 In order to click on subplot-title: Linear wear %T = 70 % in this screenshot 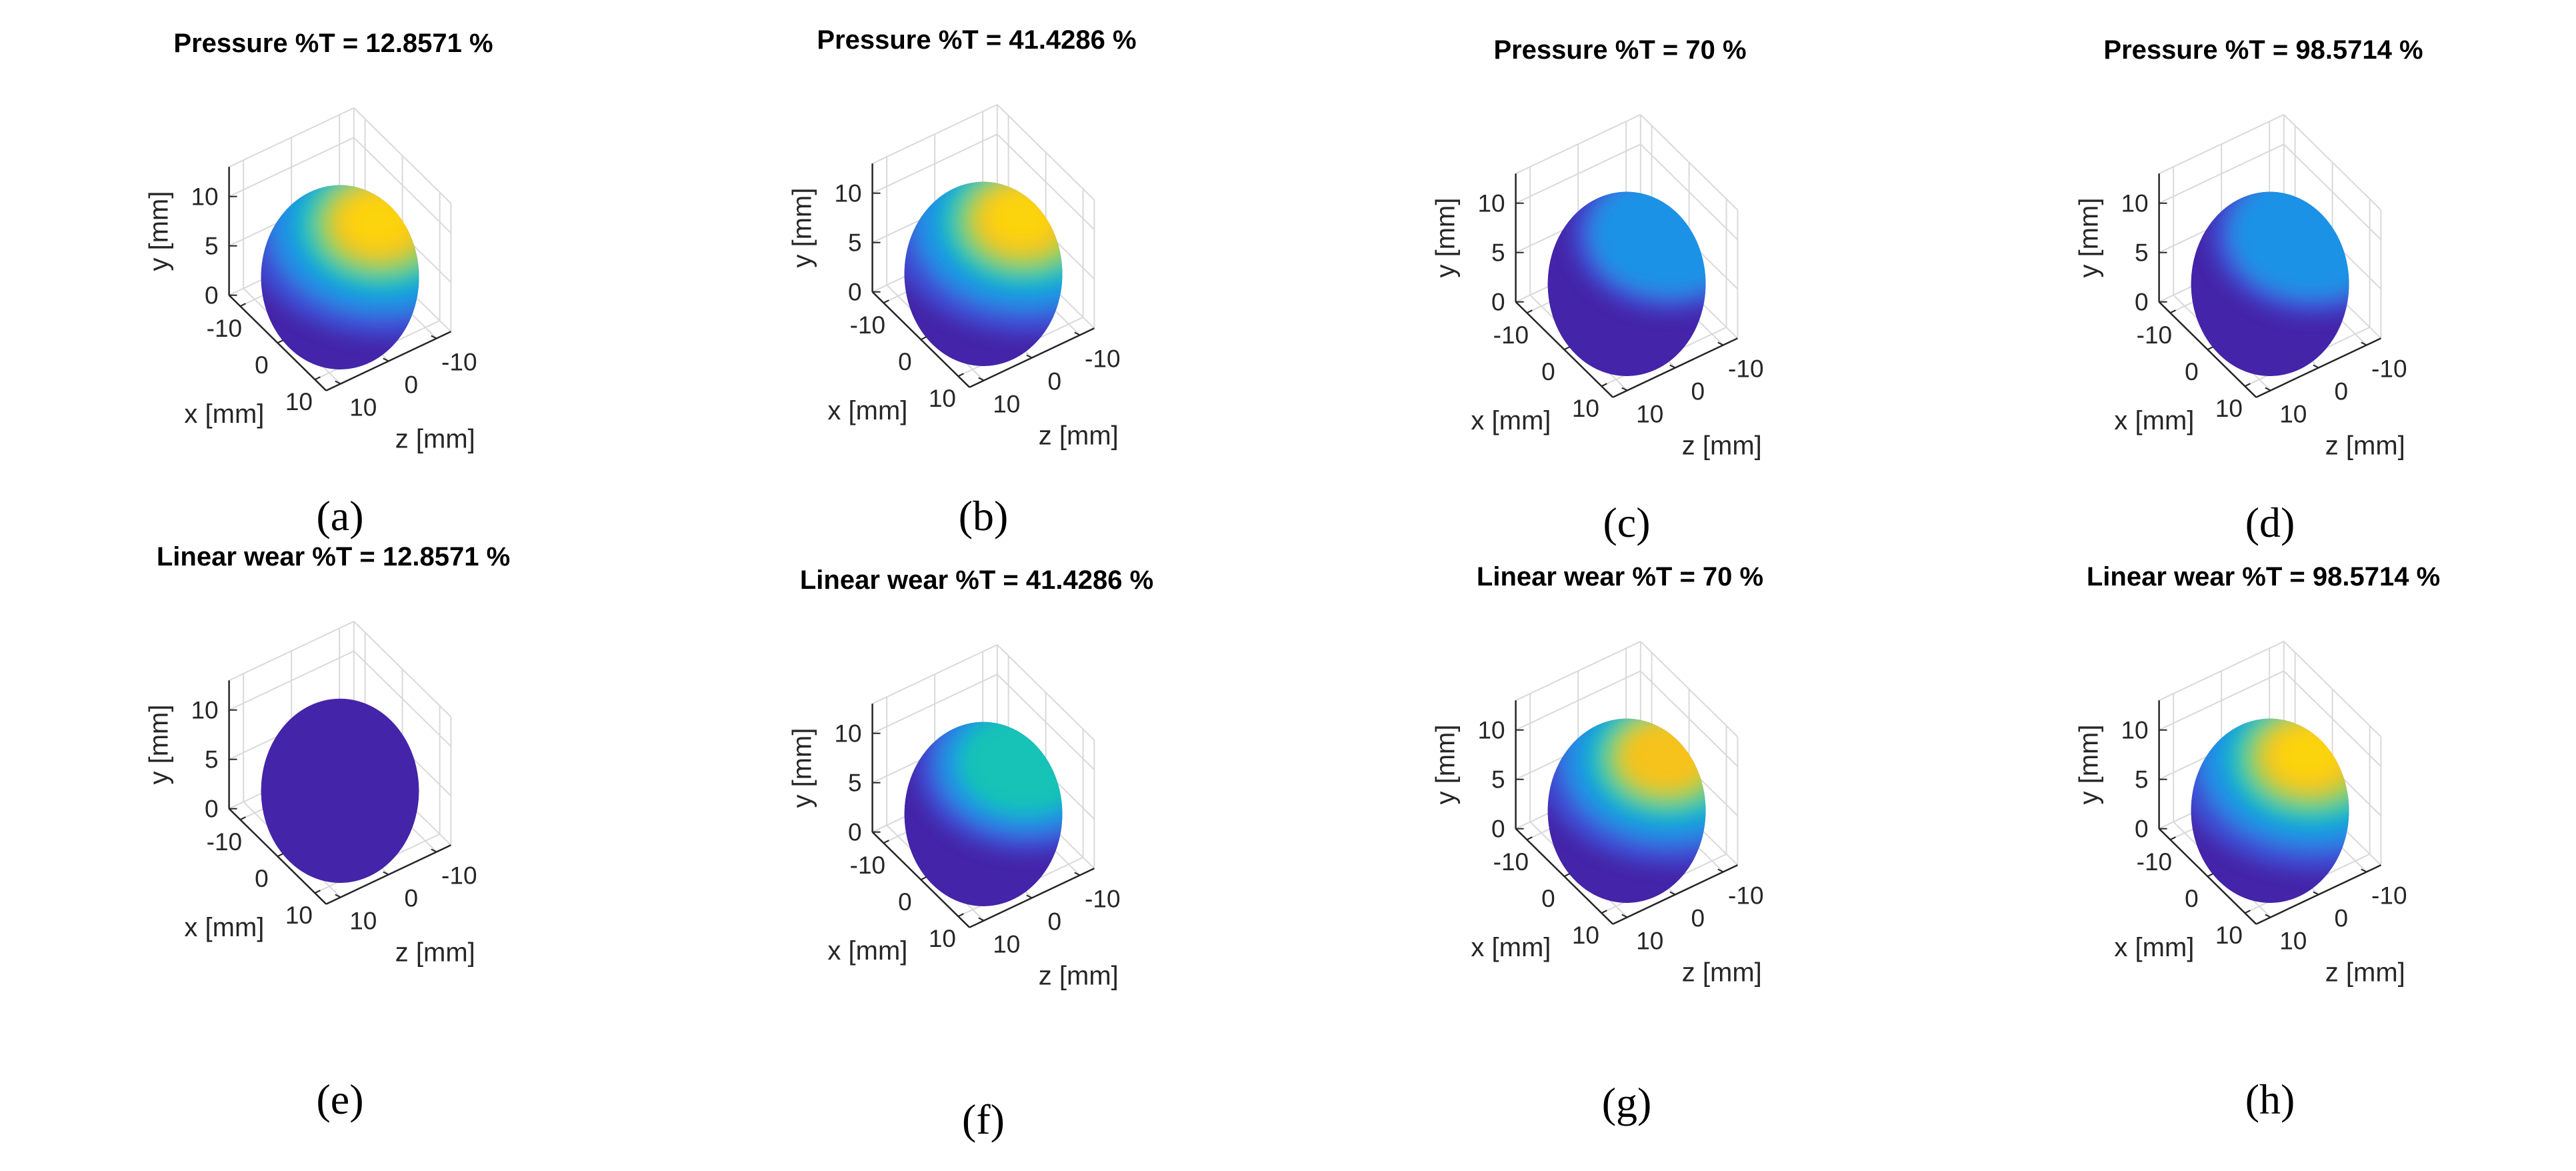, I will do `click(1620, 577)`.